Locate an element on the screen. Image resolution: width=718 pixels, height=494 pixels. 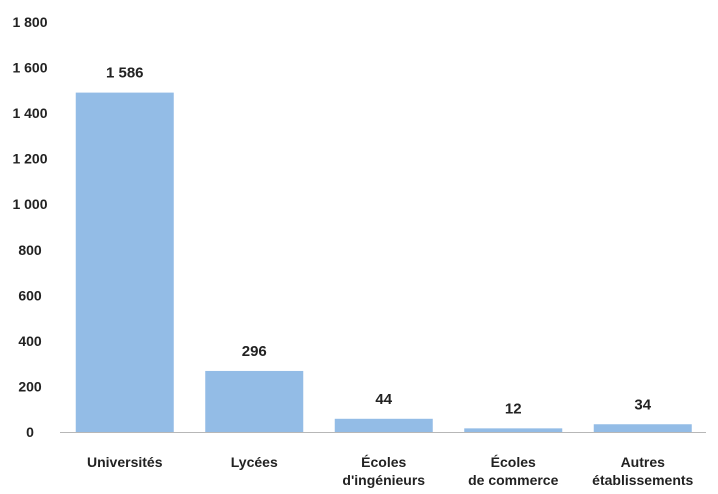
category-label-line: établissements is located at coordinates (642, 480).